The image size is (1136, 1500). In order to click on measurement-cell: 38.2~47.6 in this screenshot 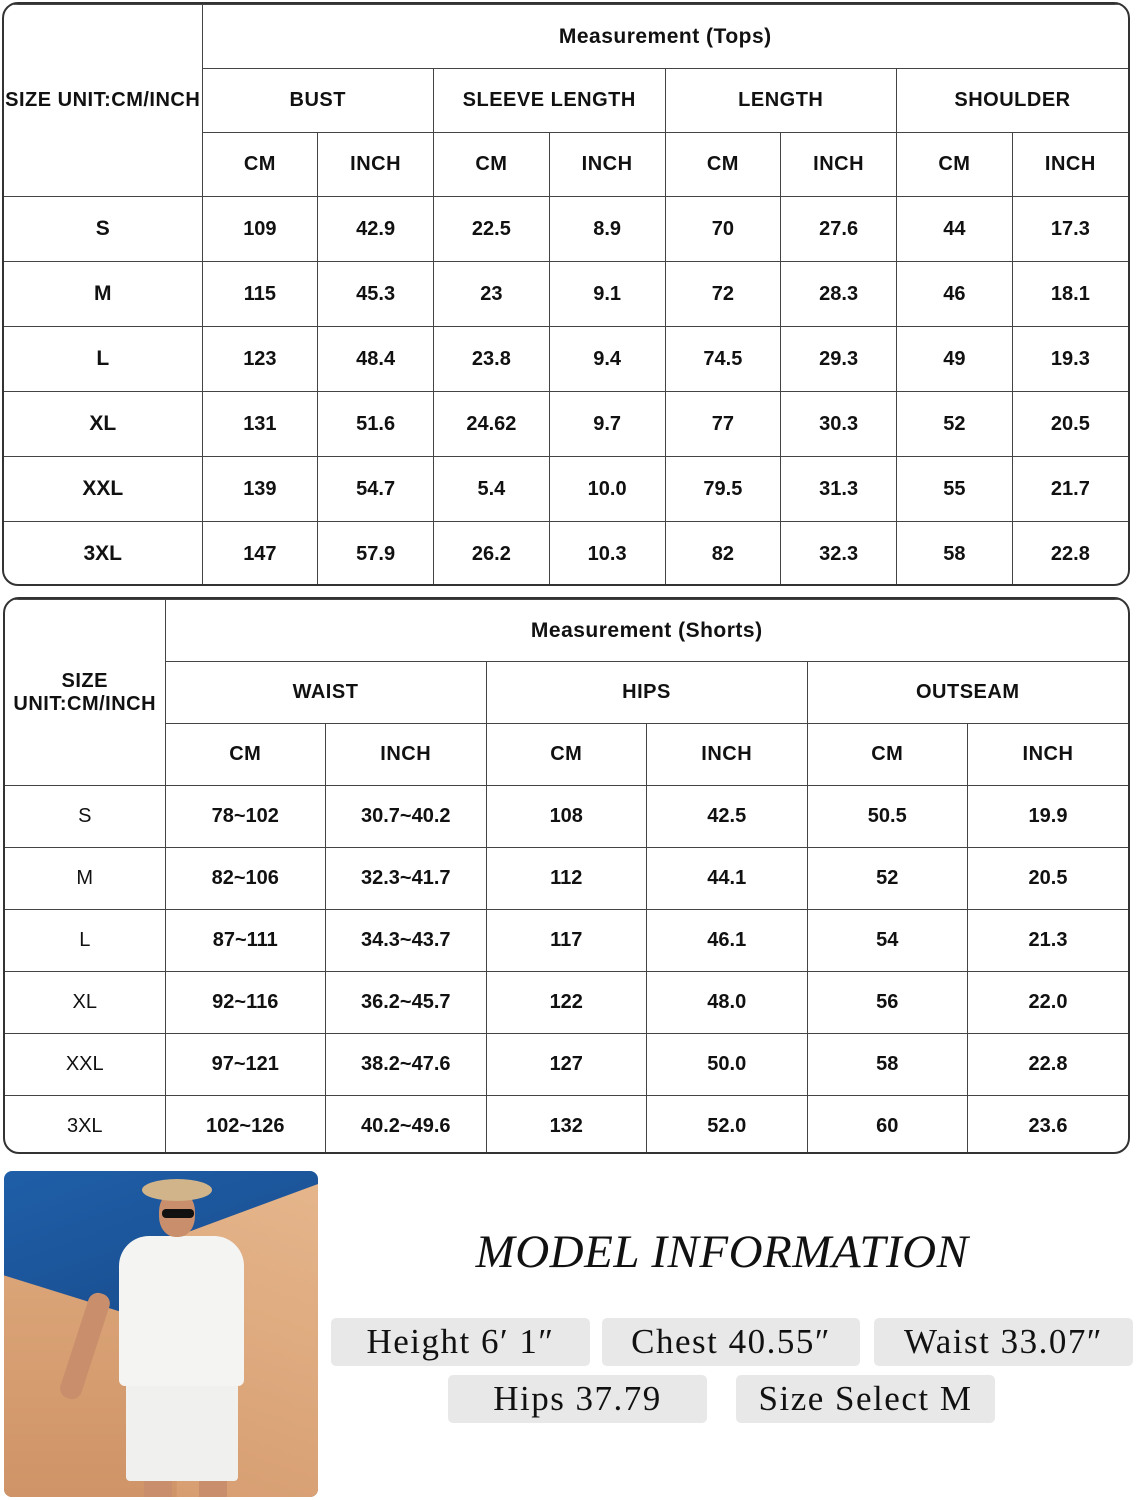, I will do `click(406, 1064)`.